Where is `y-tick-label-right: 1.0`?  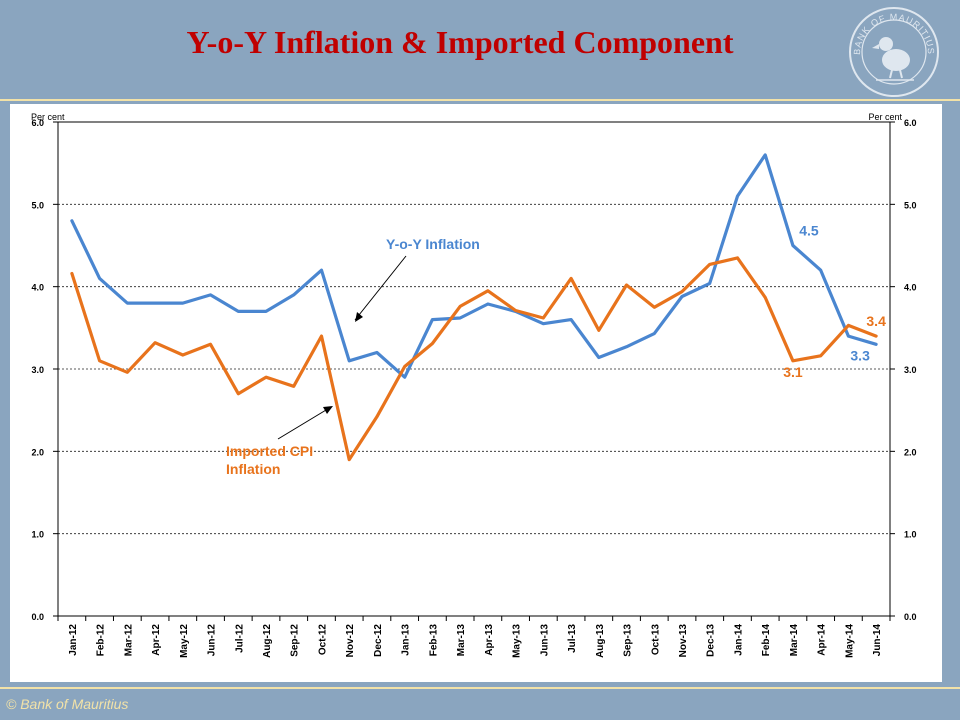
y-tick-label-right: 1.0 is located at coordinates (910, 535).